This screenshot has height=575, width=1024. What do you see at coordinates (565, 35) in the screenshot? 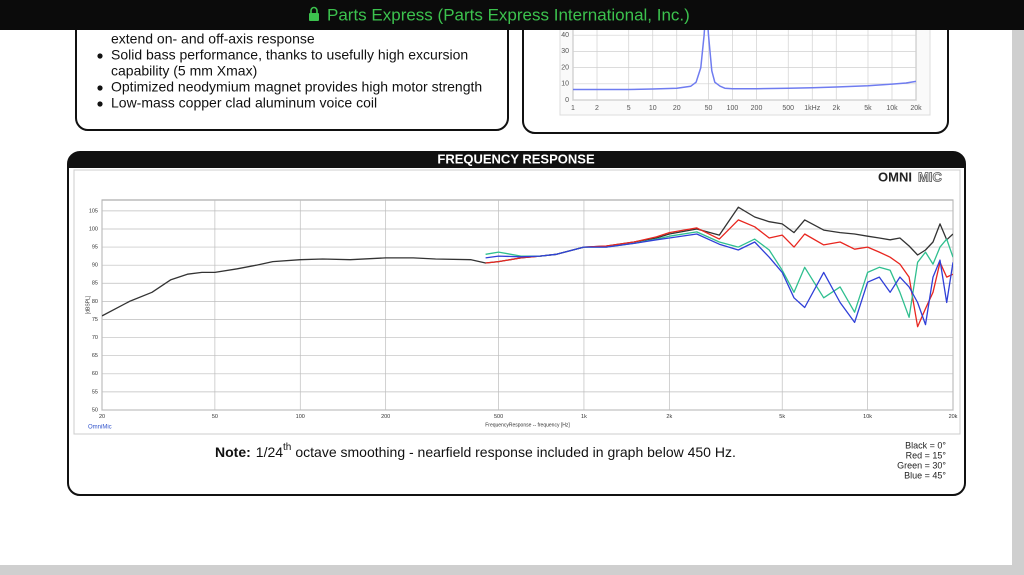
I see `y-tick-label: 40` at bounding box center [565, 35].